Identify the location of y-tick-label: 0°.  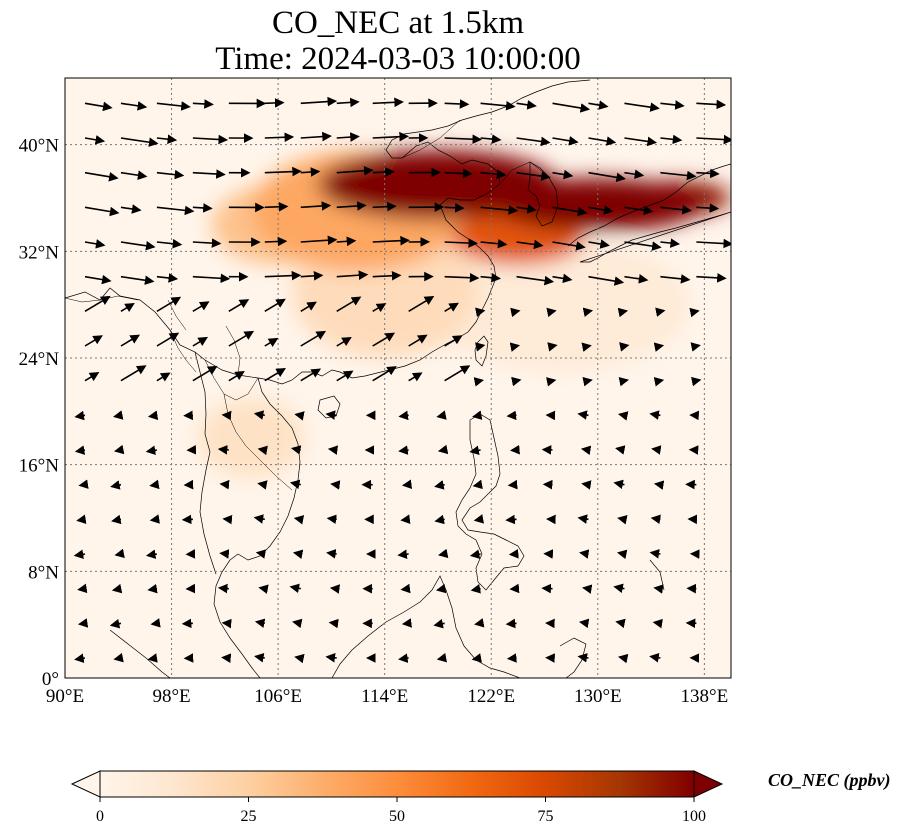
(50, 679).